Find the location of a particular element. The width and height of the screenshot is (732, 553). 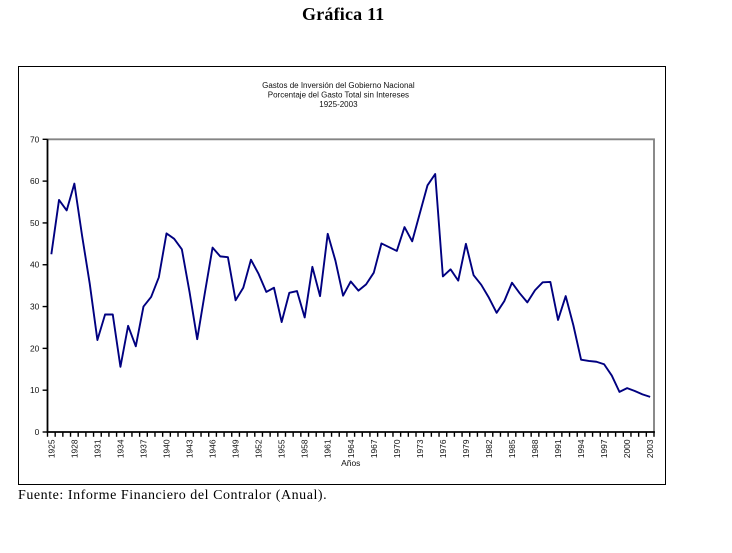

svg-text: 1961 is located at coordinates (328, 448).